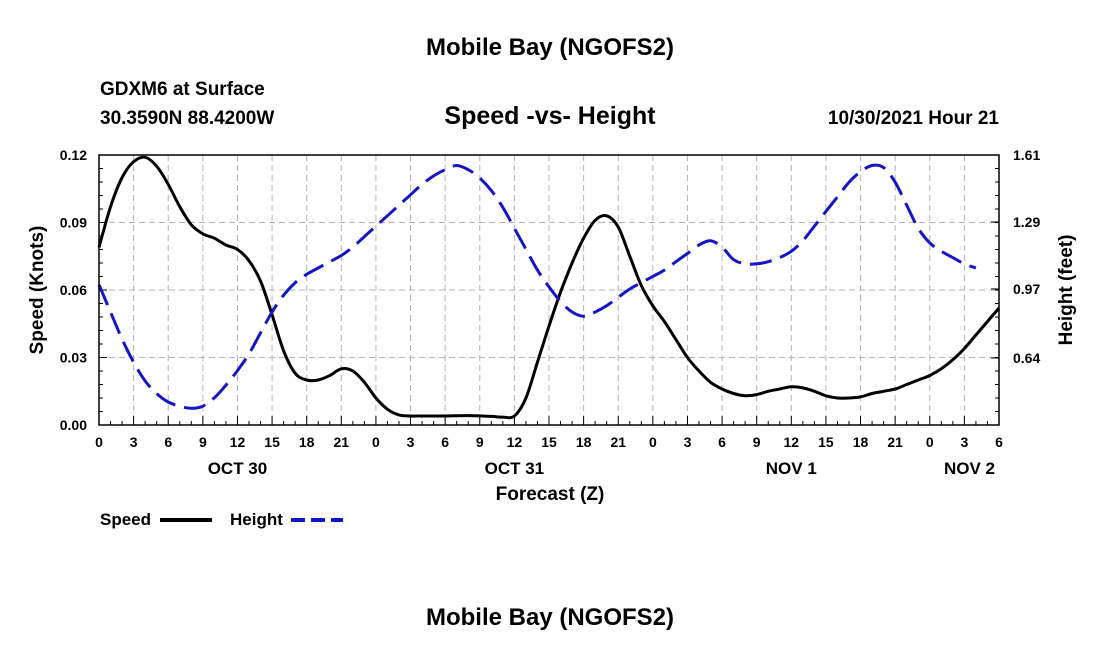 The width and height of the screenshot is (1100, 650). Describe the element at coordinates (550, 47) in the screenshot. I see `chart-title: Mobile Bay (NGOFS2)` at that location.